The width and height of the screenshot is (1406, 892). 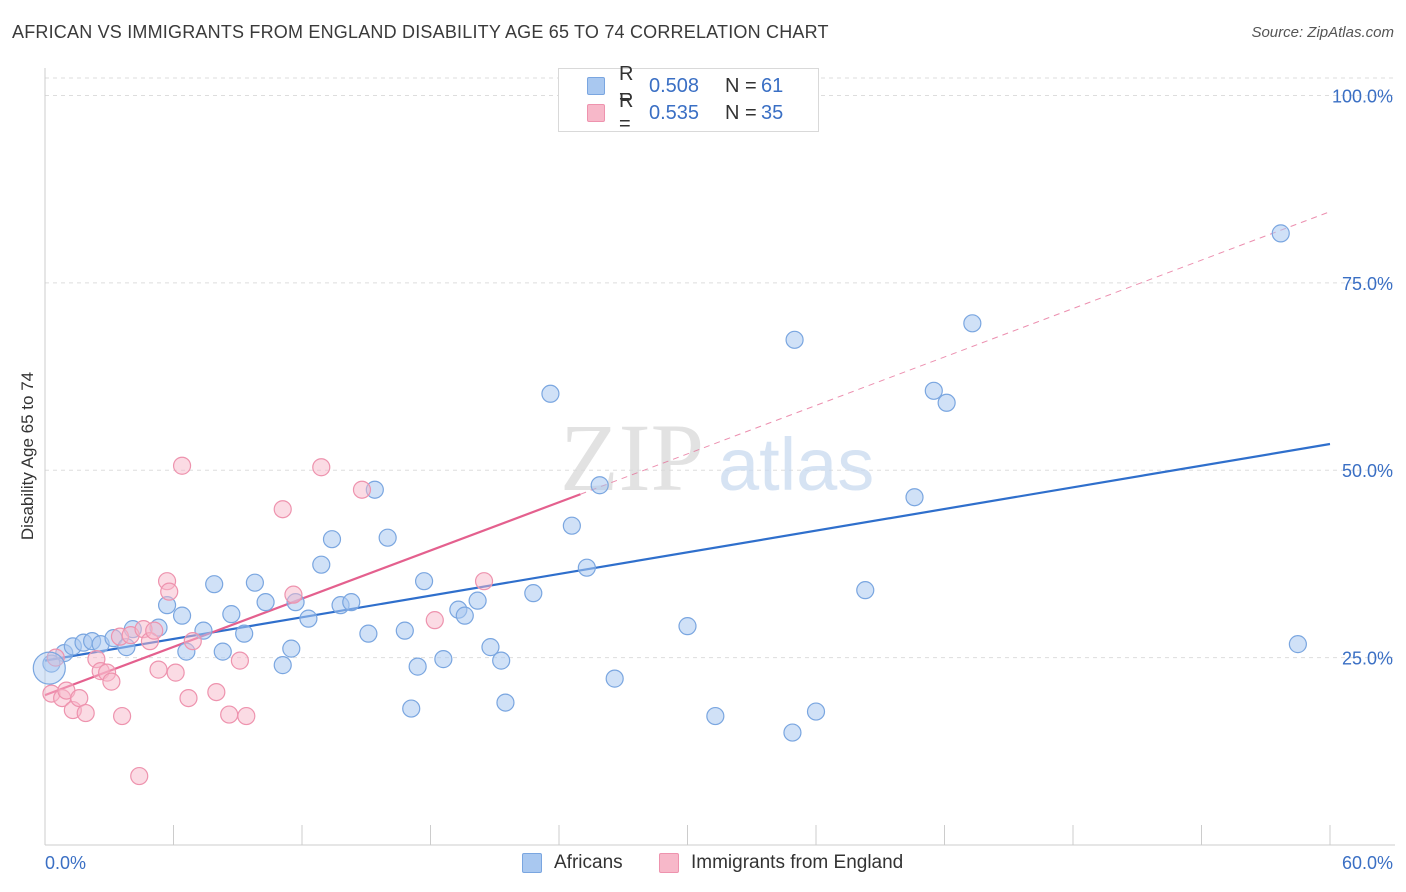 I want to click on chart-legend: Africans Immigrants from England, so click(x=703, y=865).